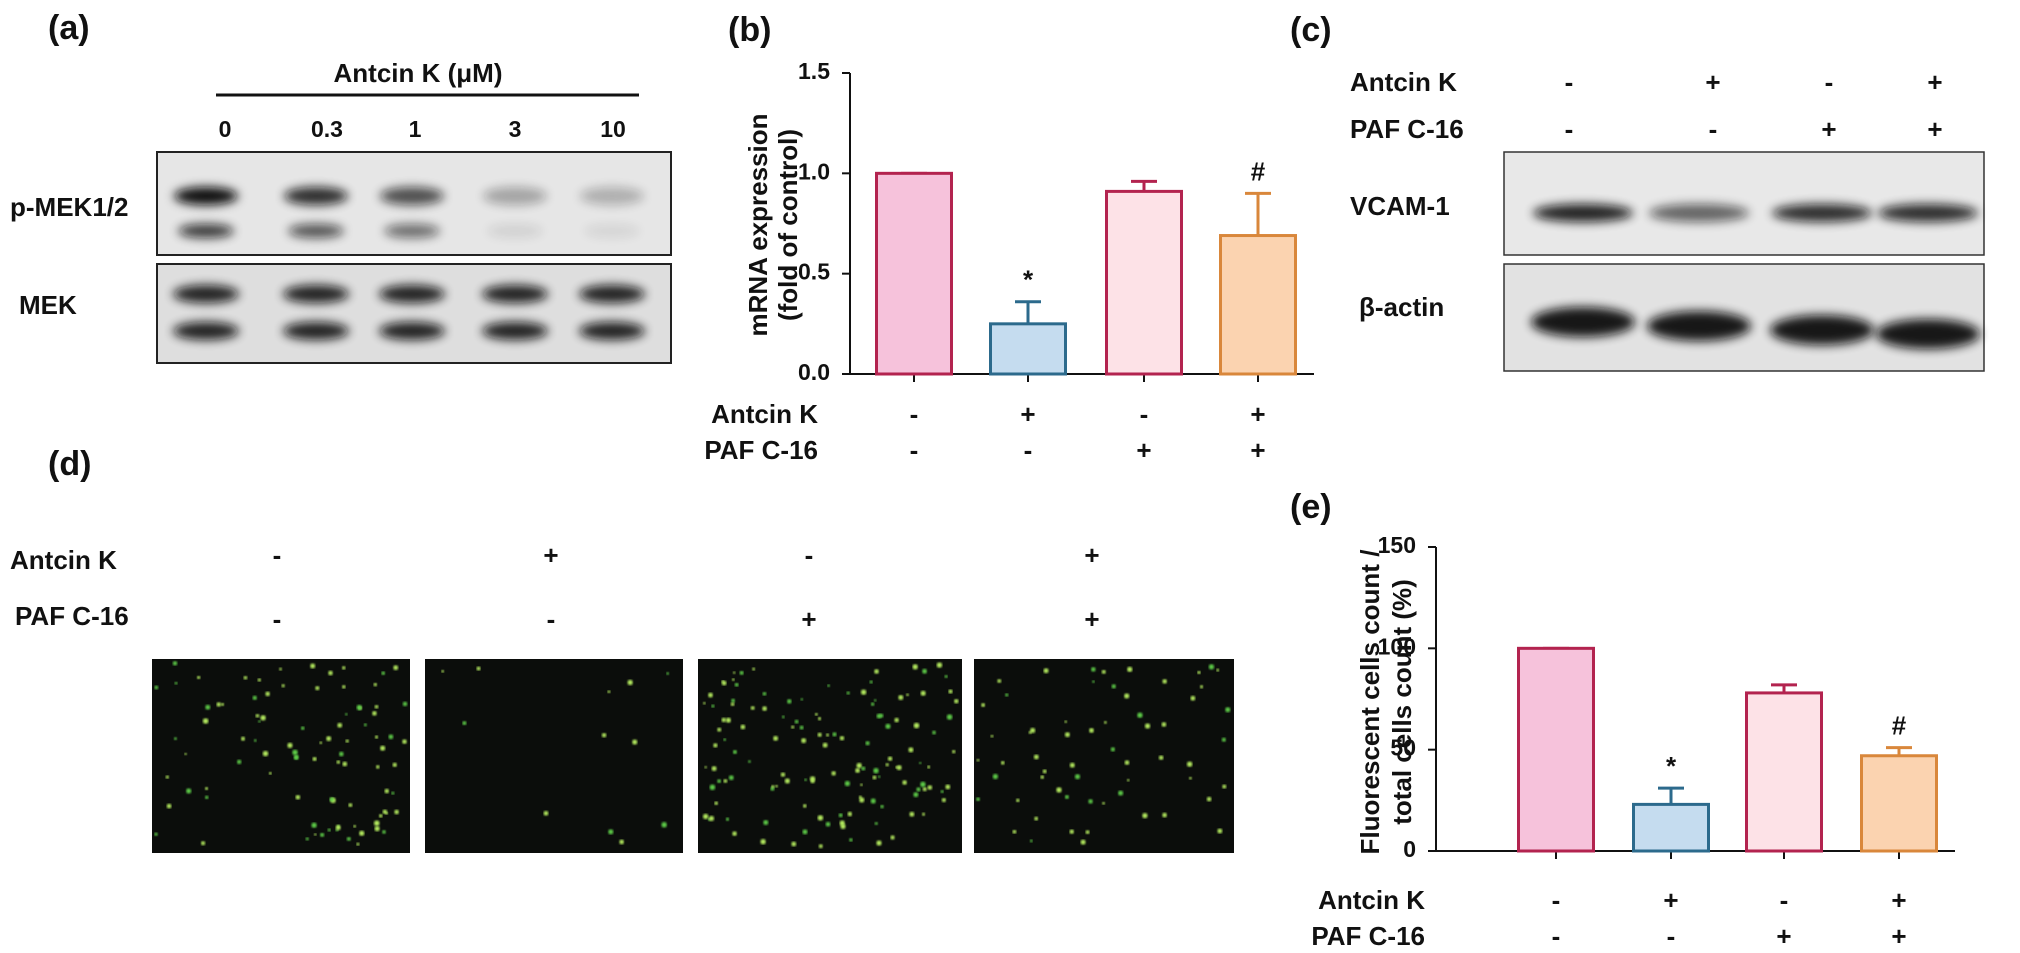 Image resolution: width=2020 pixels, height=953 pixels. What do you see at coordinates (1671, 766) in the screenshot?
I see `annotation: *` at bounding box center [1671, 766].